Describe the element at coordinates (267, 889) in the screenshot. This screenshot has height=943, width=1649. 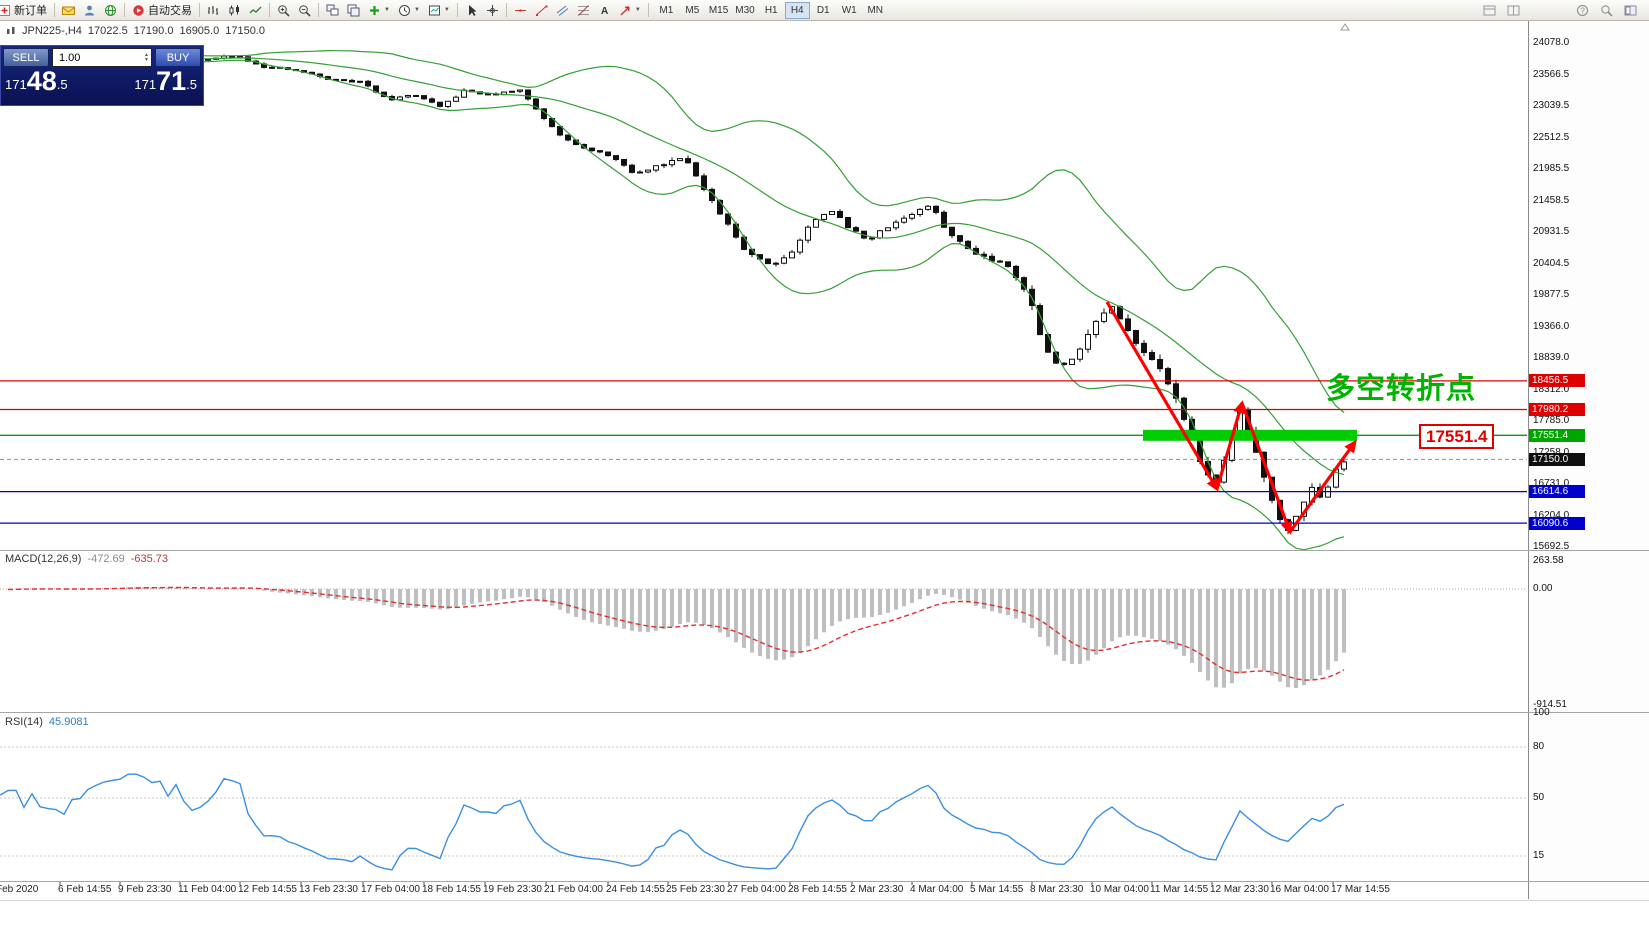
I see `time-label: 12 Feb 14:55` at that location.